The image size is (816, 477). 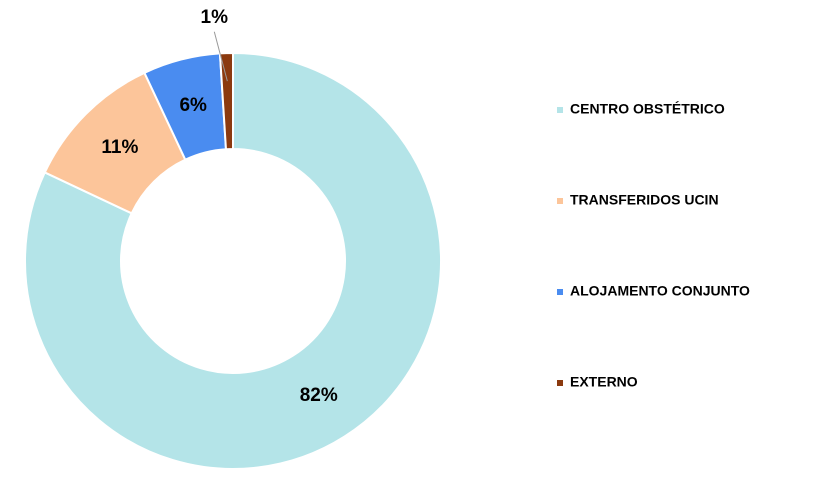 I want to click on leader-line, so click(x=220, y=56).